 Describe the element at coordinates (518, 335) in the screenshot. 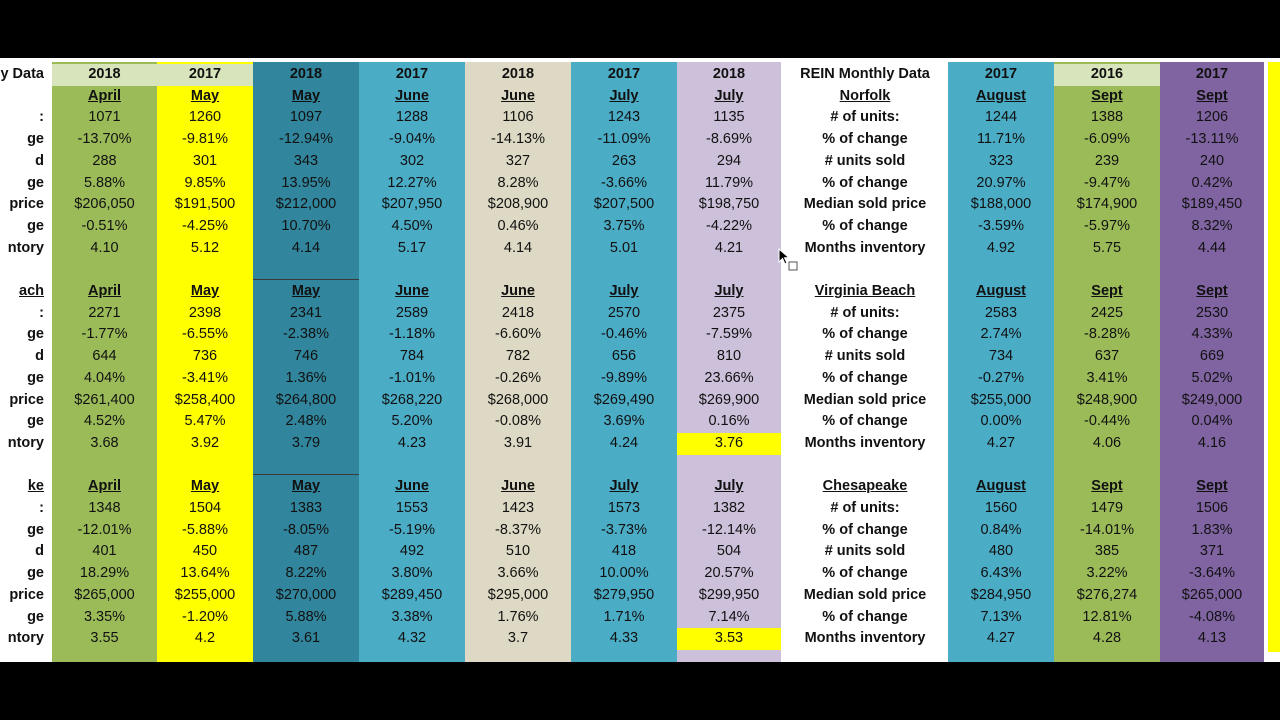

I see `value-cell: -6.60%` at that location.